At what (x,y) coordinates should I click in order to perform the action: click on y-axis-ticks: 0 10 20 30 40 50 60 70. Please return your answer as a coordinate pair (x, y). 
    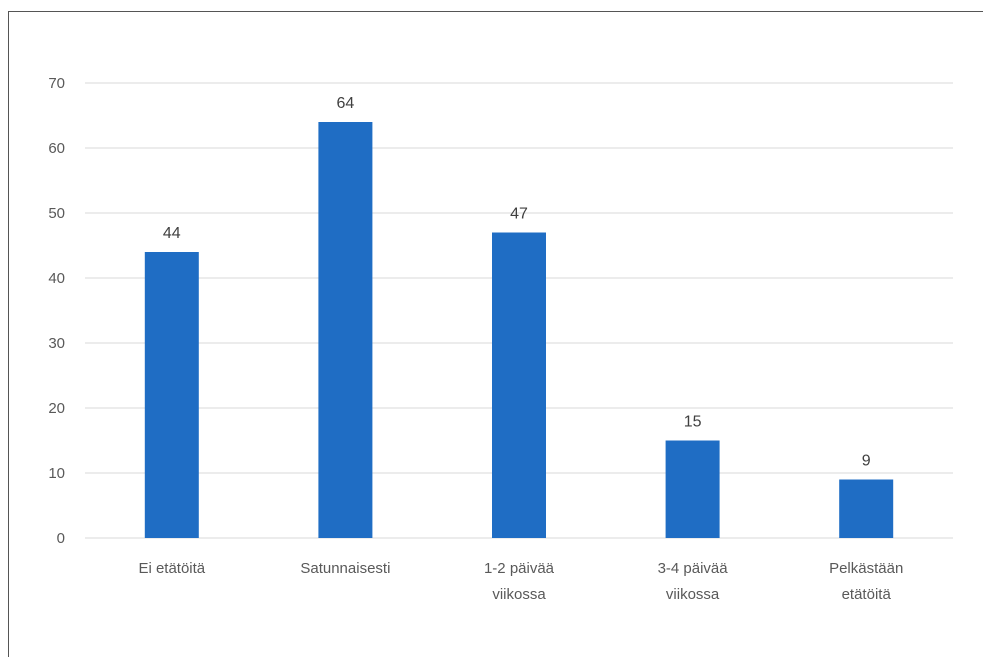
    Looking at the image, I should click on (56, 311).